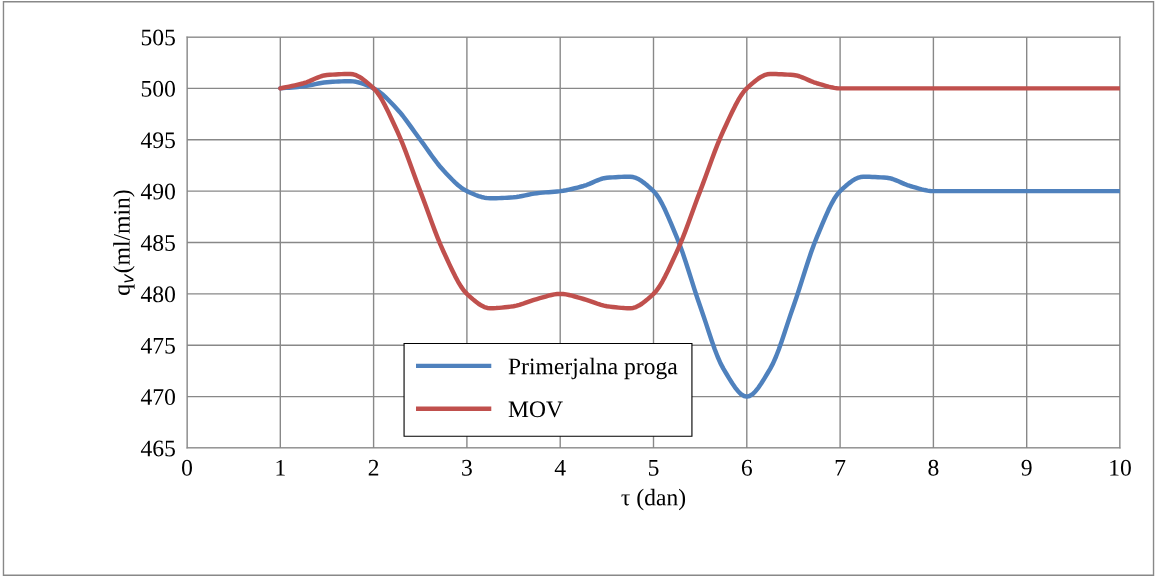 The width and height of the screenshot is (1157, 577). I want to click on x-tick-label: 2, so click(373, 467).